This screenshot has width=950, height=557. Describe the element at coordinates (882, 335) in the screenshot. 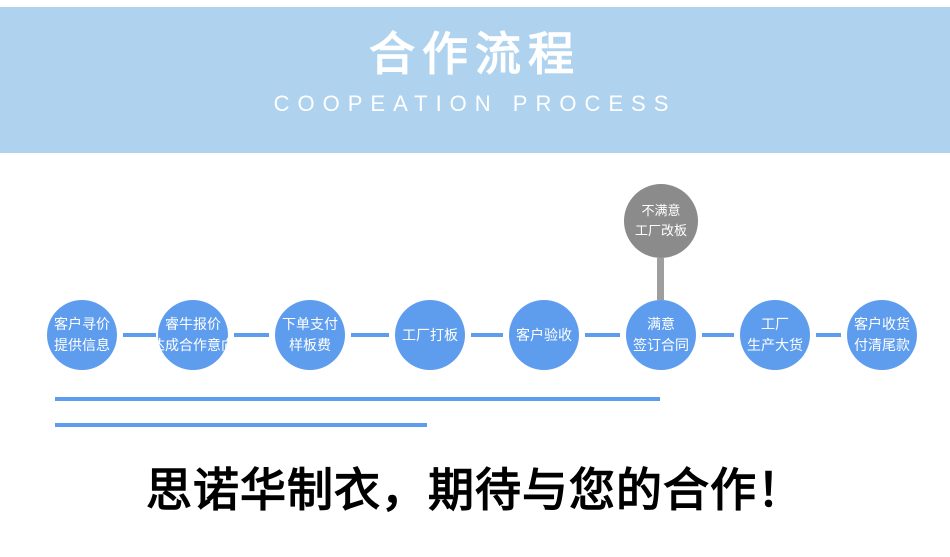

I see `flow-step-8-receive-pay-balance: 客户收货 付清尾款` at that location.